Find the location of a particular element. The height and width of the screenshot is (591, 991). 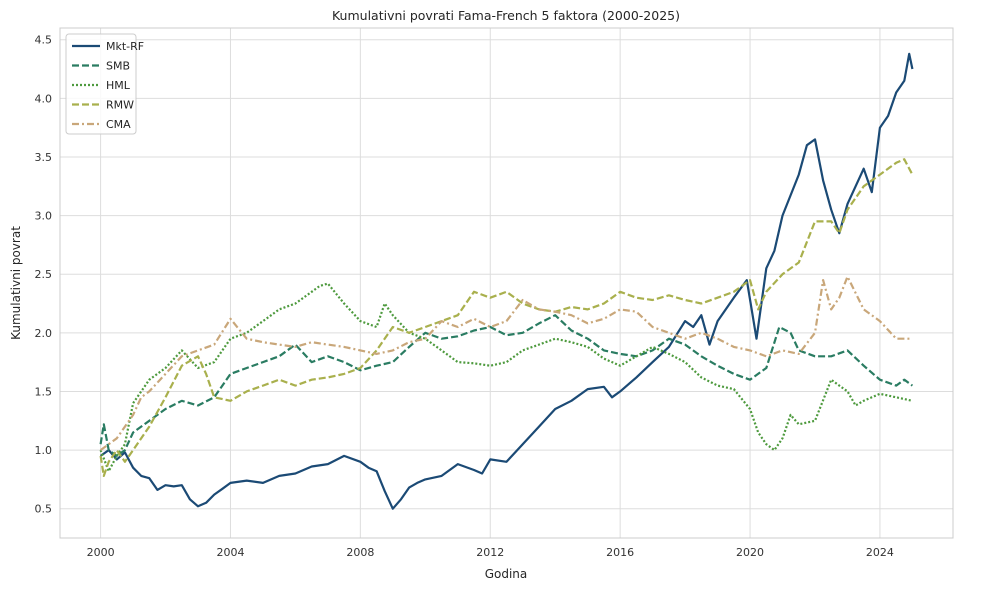

legend: Mkt-RF SMB HML RMW CMA is located at coordinates (104, 84).